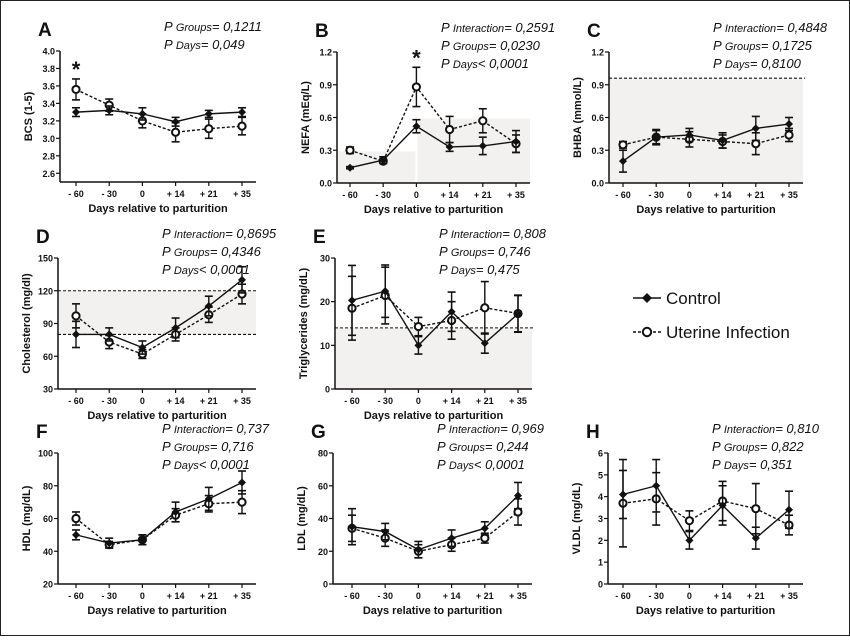  What do you see at coordinates (323, 519) in the screenshot?
I see `y-tick-label: 40` at bounding box center [323, 519].